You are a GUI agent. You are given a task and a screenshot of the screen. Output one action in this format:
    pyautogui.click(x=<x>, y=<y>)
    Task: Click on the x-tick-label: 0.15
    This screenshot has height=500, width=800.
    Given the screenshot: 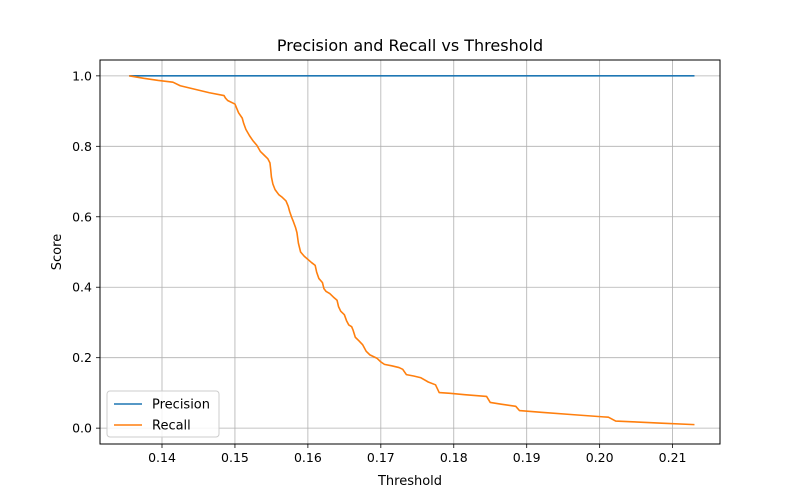 What is the action you would take?
    pyautogui.click(x=235, y=457)
    